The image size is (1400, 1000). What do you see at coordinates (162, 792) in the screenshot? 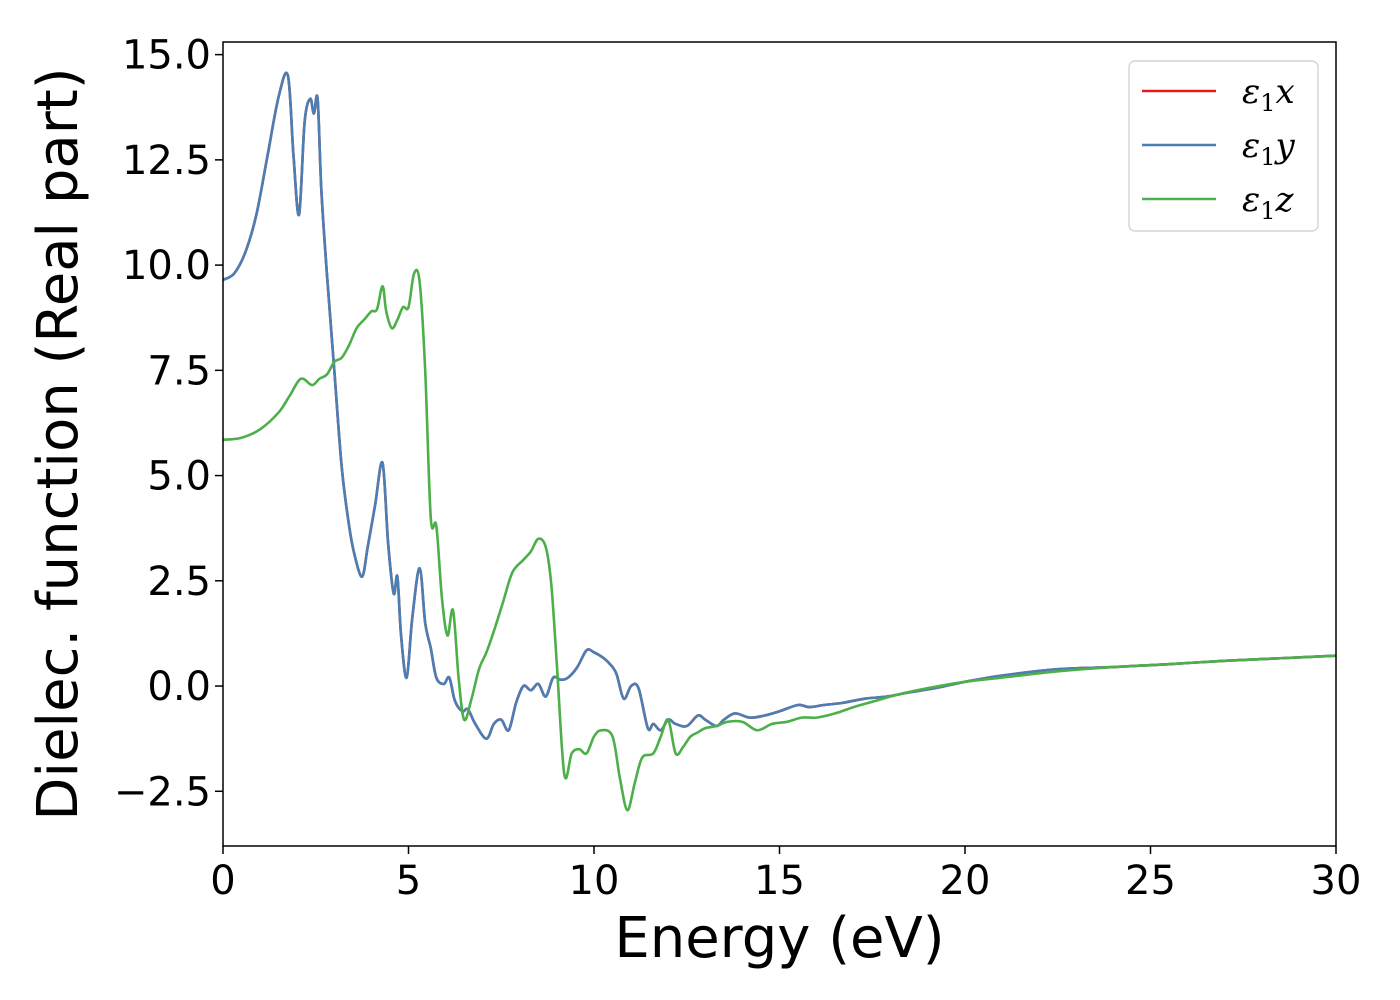
I see `y-tick-label: −2.5` at bounding box center [162, 792].